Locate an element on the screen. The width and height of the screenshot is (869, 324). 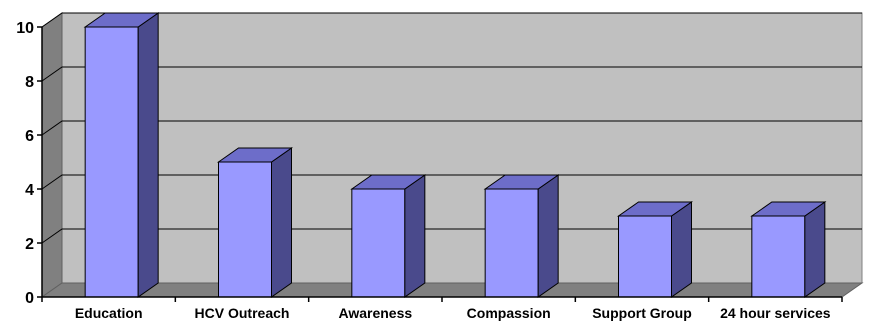
floor is located at coordinates (452, 290).